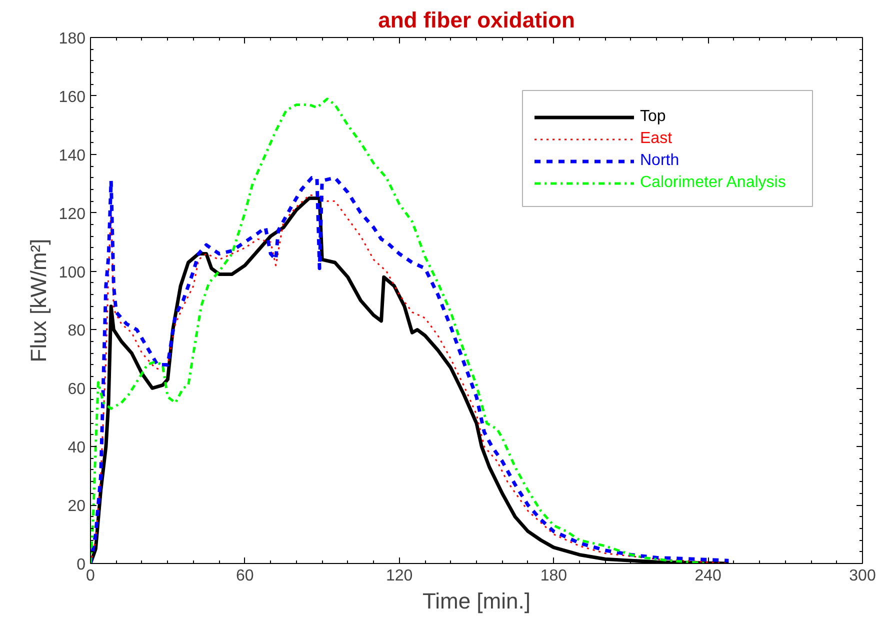 The width and height of the screenshot is (882, 633). Describe the element at coordinates (72, 39) in the screenshot. I see `y-tick-label: 180` at that location.